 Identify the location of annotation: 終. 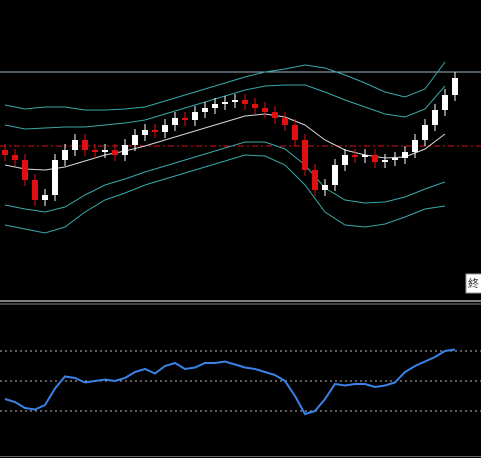
(473, 283).